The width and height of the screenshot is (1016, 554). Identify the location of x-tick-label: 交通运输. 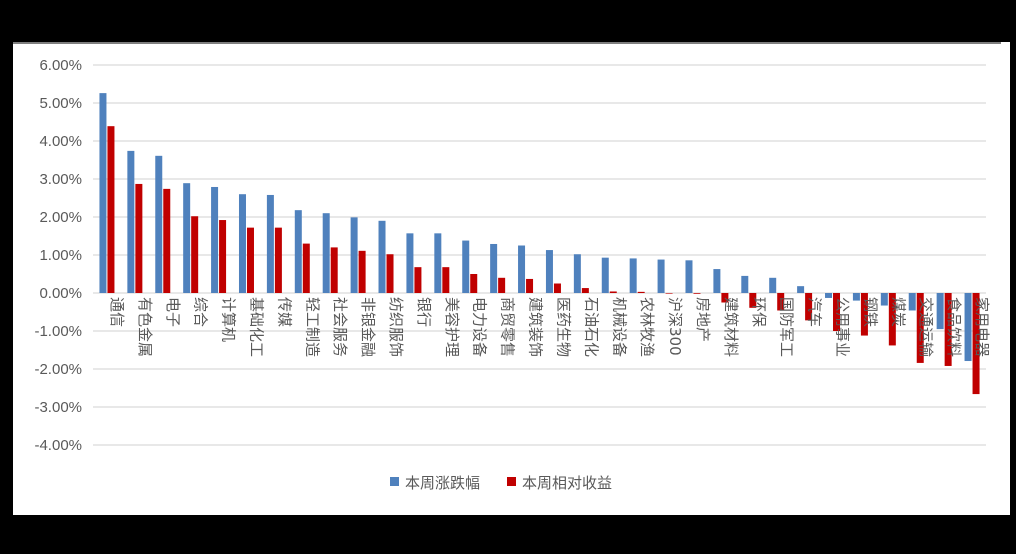
(926, 327).